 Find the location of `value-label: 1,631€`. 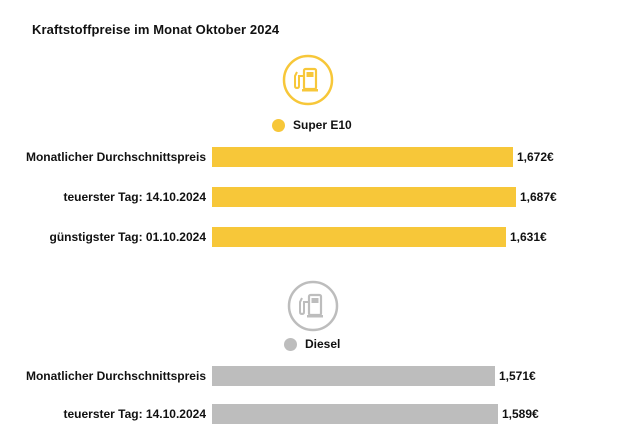

value-label: 1,631€ is located at coordinates (528, 237).